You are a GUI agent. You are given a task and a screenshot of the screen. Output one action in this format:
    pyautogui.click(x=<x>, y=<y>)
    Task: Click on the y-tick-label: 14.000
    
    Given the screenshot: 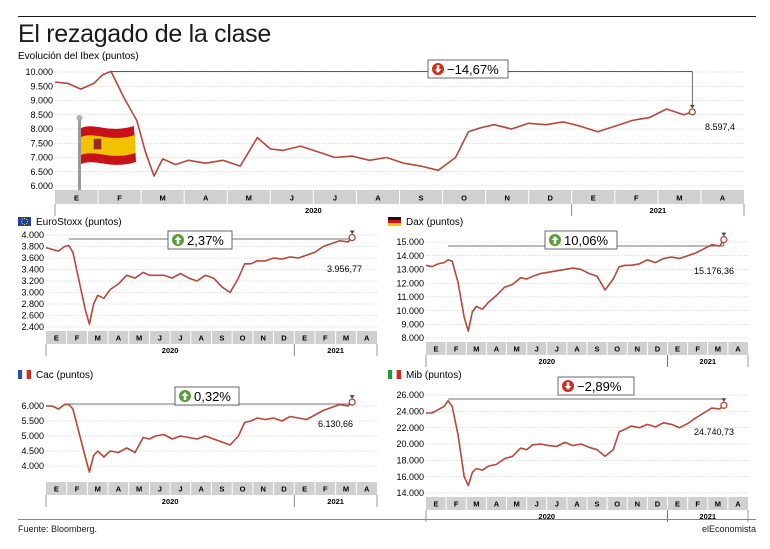 What is the action you would take?
    pyautogui.click(x=410, y=493)
    